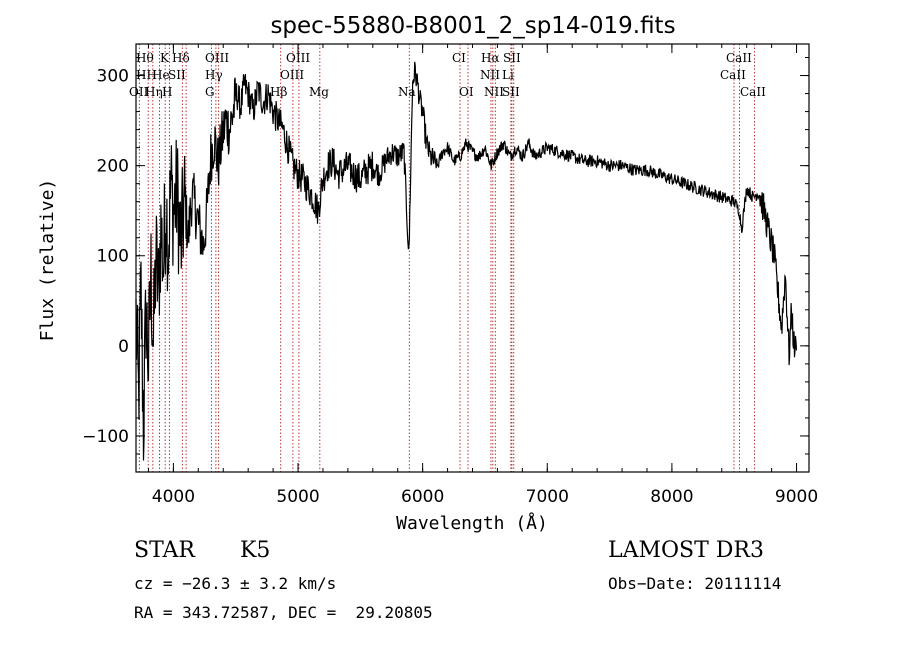  I want to click on line-label-2-0: OII, so click(139, 92).